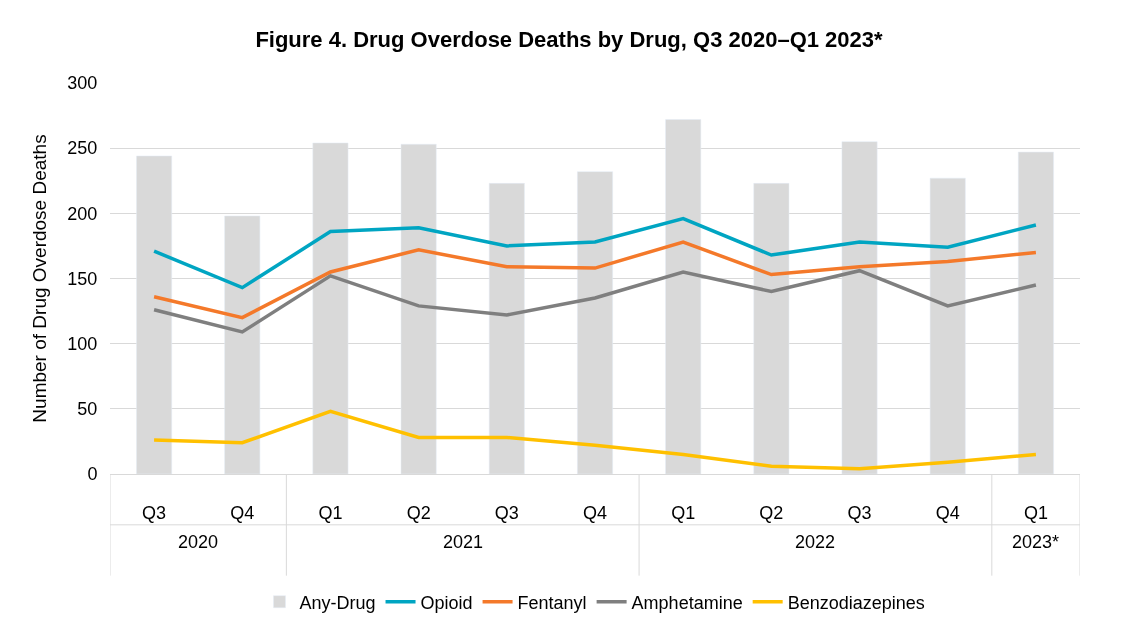  I want to click on y-tick-label: 100, so click(82, 343).